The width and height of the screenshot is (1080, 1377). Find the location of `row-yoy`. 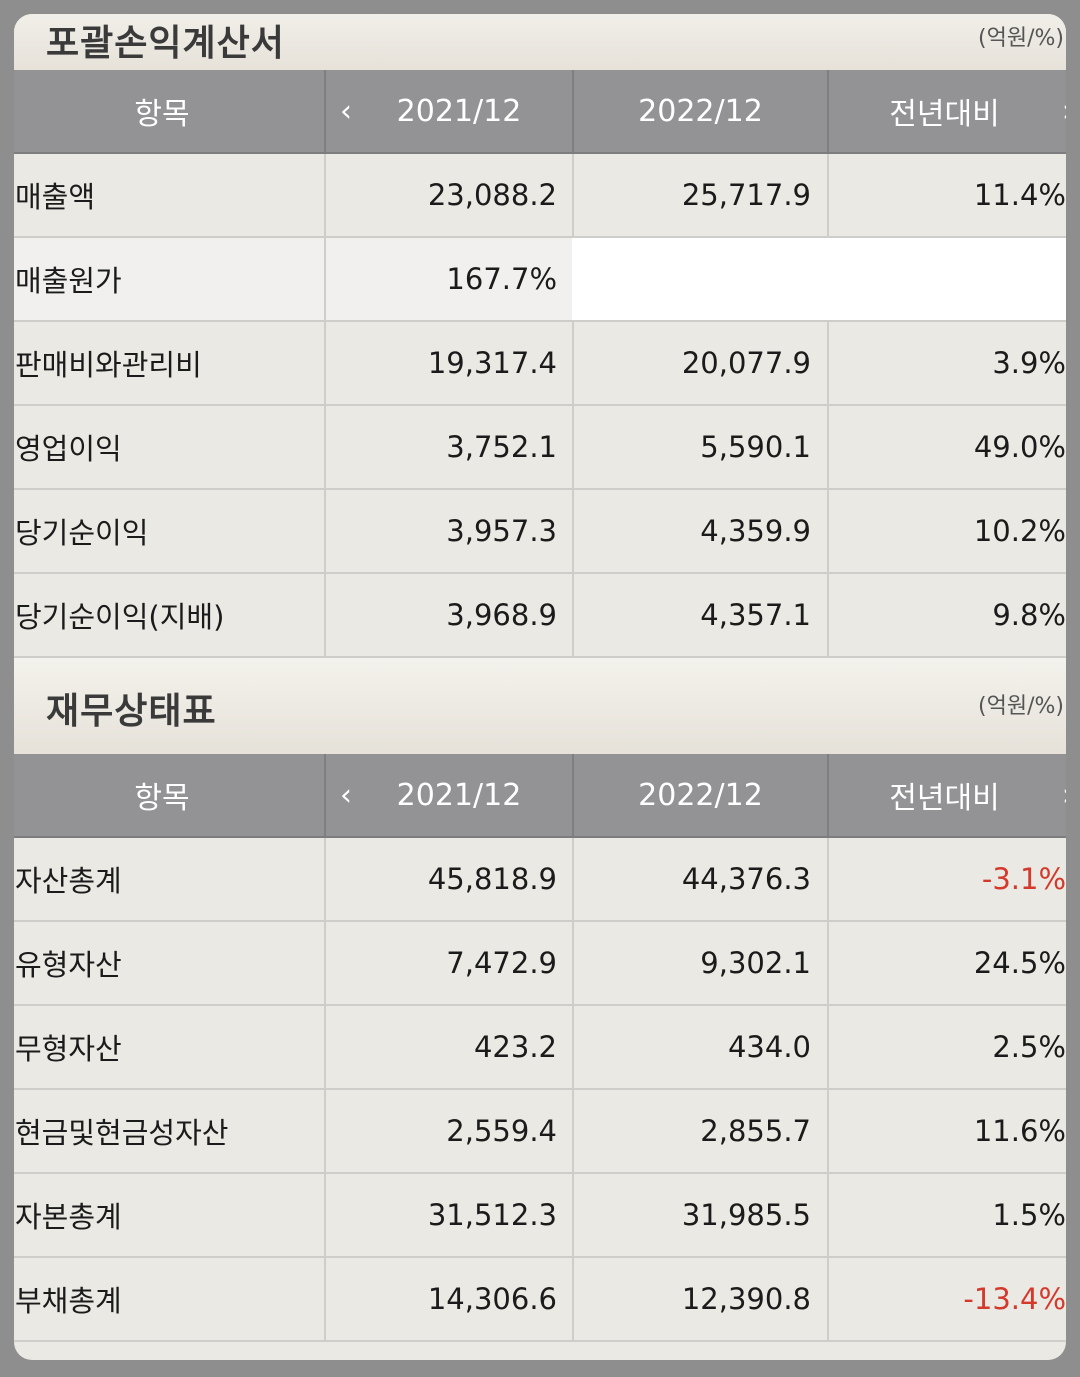

row-yoy is located at coordinates (946, 279).